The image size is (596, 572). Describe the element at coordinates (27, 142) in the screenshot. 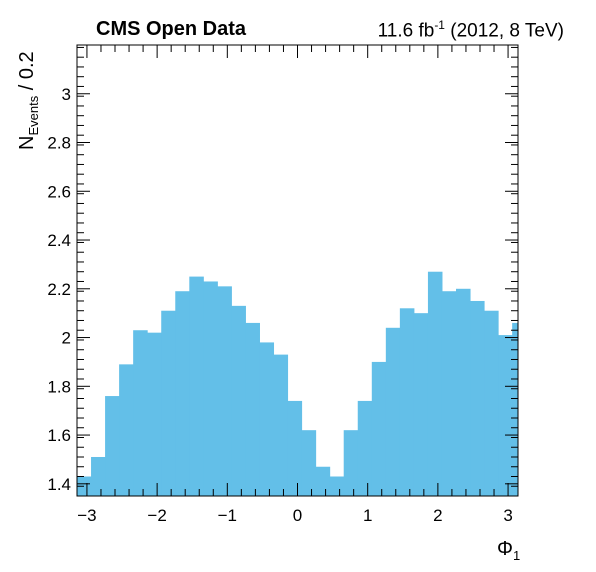

I see `y-axis-label-main: N` at that location.